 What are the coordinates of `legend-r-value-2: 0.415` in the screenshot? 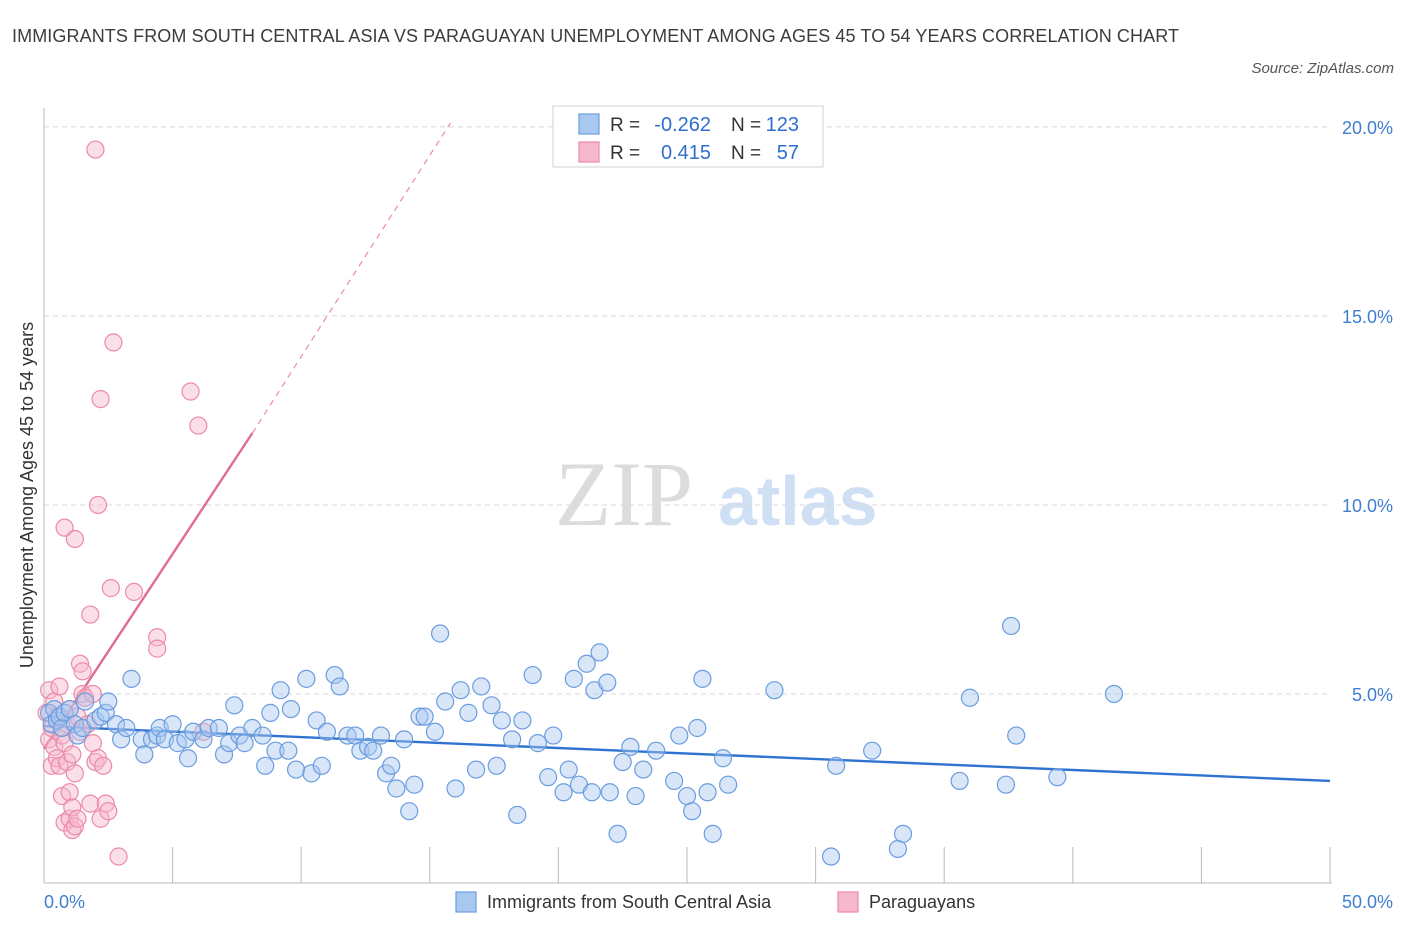 It's located at (686, 153).